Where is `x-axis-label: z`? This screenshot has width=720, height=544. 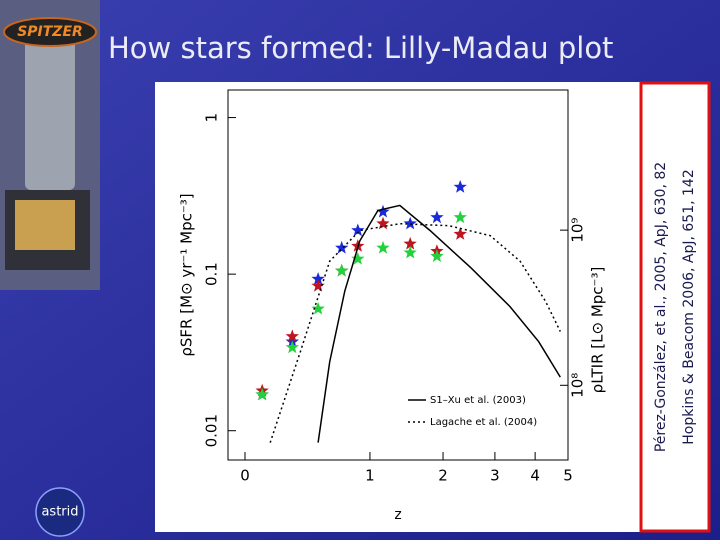
x-axis-label: z is located at coordinates (397, 515).